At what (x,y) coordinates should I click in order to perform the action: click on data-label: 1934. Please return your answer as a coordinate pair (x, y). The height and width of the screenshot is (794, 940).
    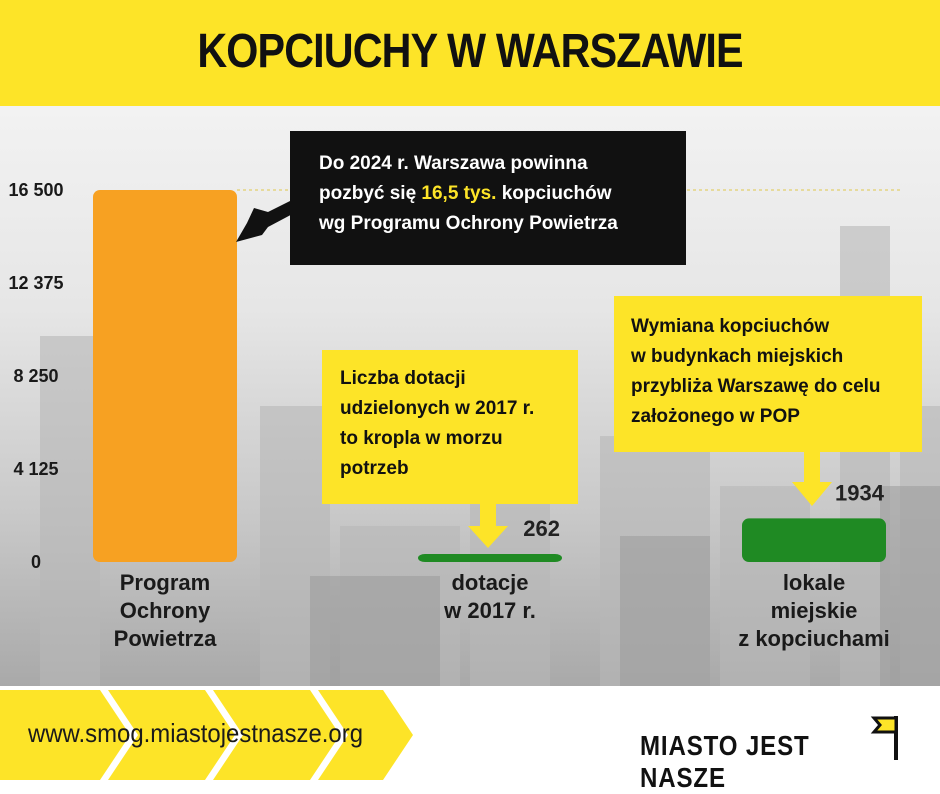
    Looking at the image, I should click on (860, 492).